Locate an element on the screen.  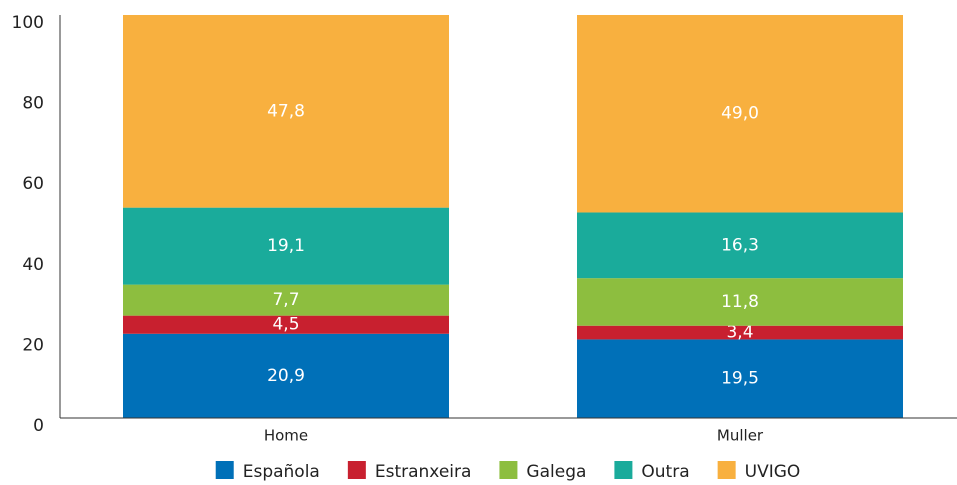
legend-label: UVIGO is located at coordinates (773, 472).